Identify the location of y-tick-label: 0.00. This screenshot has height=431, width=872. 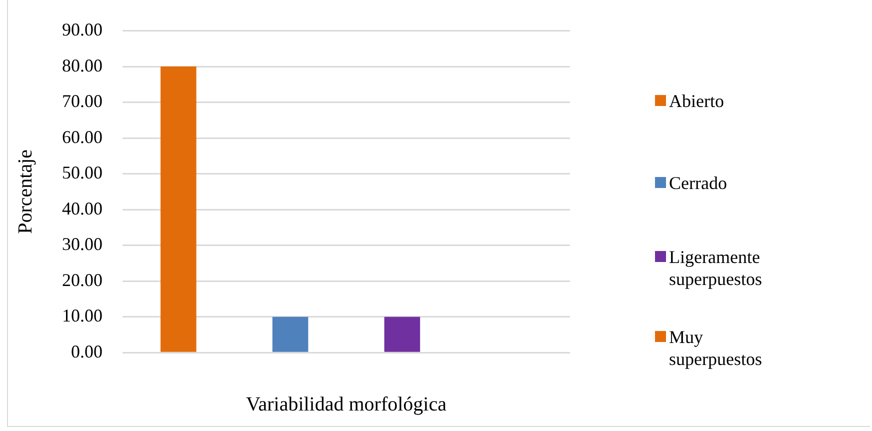
(86, 351).